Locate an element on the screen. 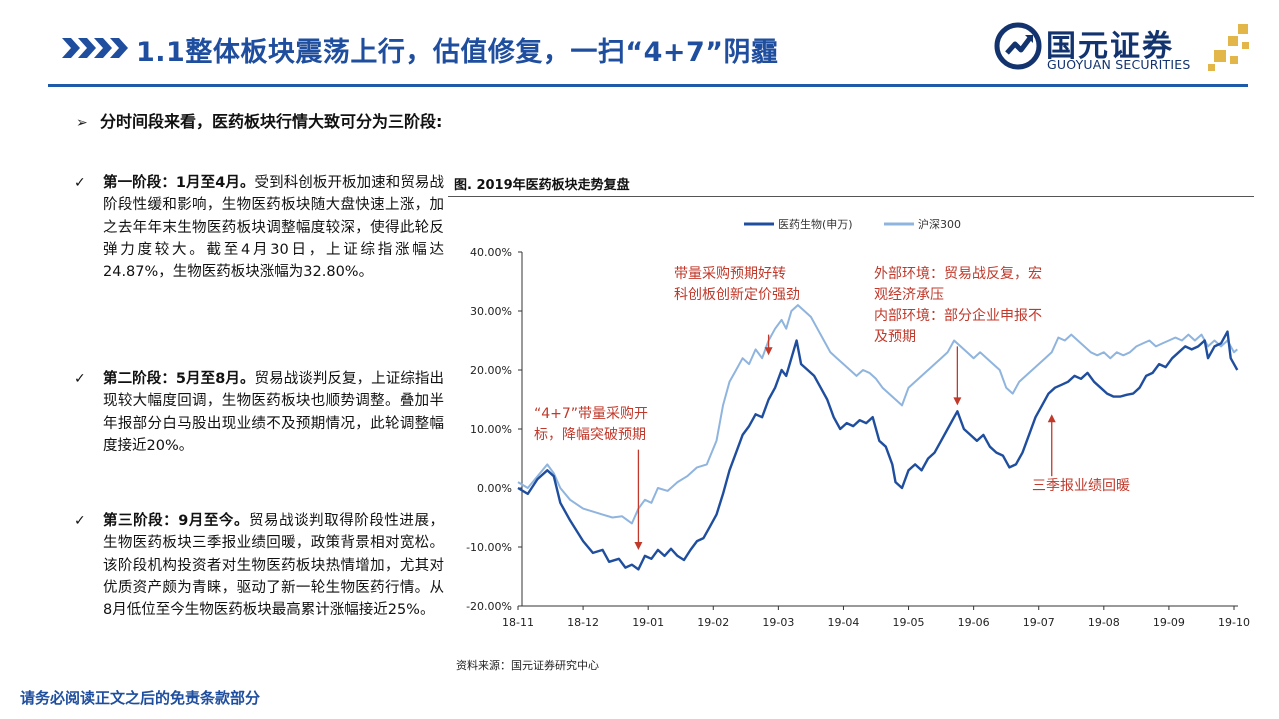 This screenshot has width=1279, height=719. company-logo: 国元证券 GUOYUAN SECURITIES is located at coordinates (1124, 48).